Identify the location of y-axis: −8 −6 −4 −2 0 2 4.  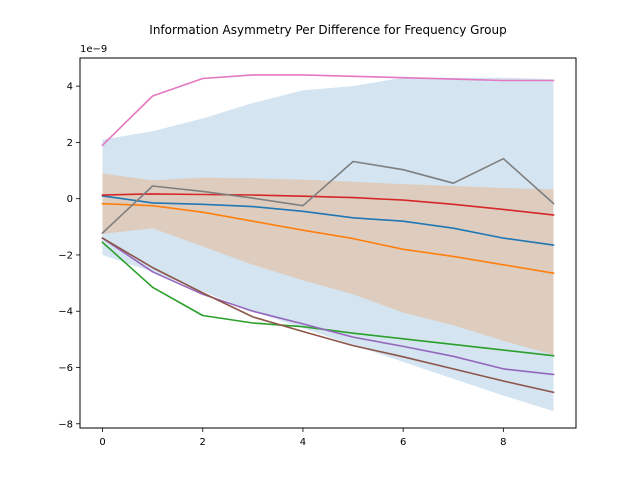
(69, 256).